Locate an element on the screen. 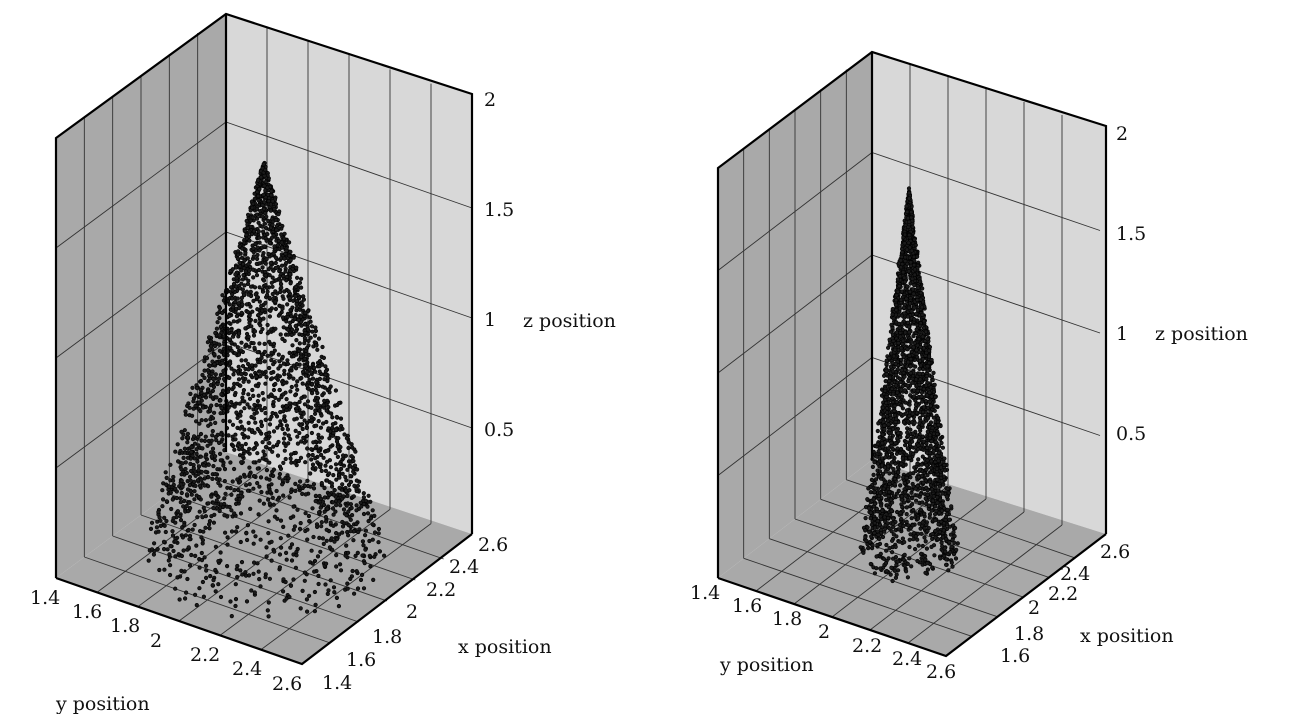  xtick-label: 2.2 is located at coordinates (441, 590).